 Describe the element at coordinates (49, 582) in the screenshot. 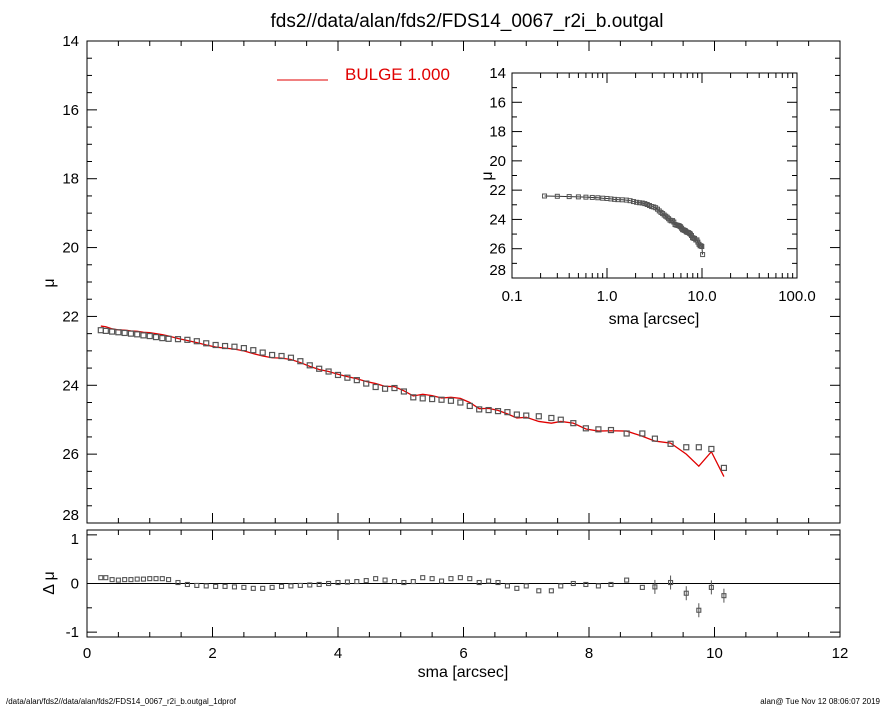

I see `residual-y-label: Δ μ` at that location.